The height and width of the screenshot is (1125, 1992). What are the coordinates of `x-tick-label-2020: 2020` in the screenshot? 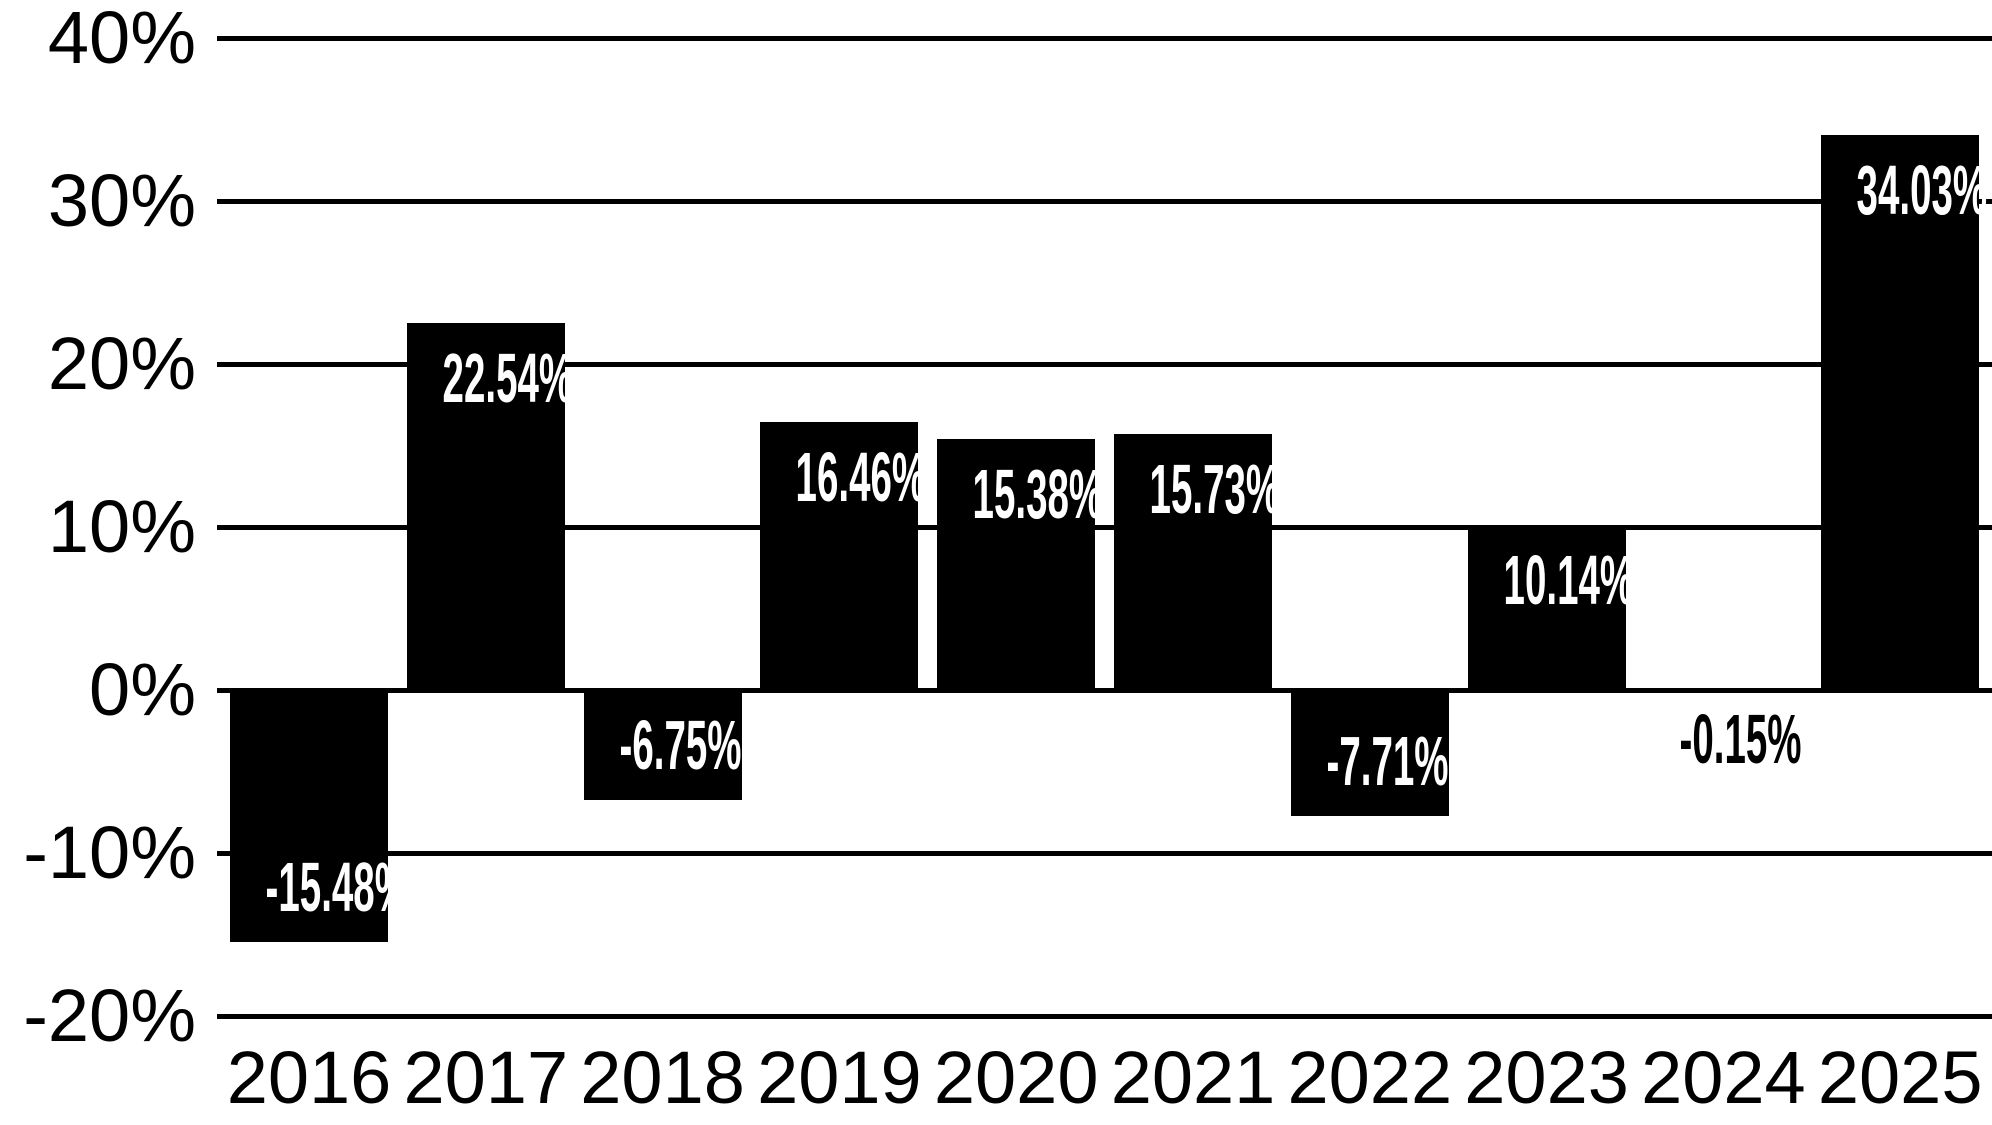 It's located at (1016, 1077).